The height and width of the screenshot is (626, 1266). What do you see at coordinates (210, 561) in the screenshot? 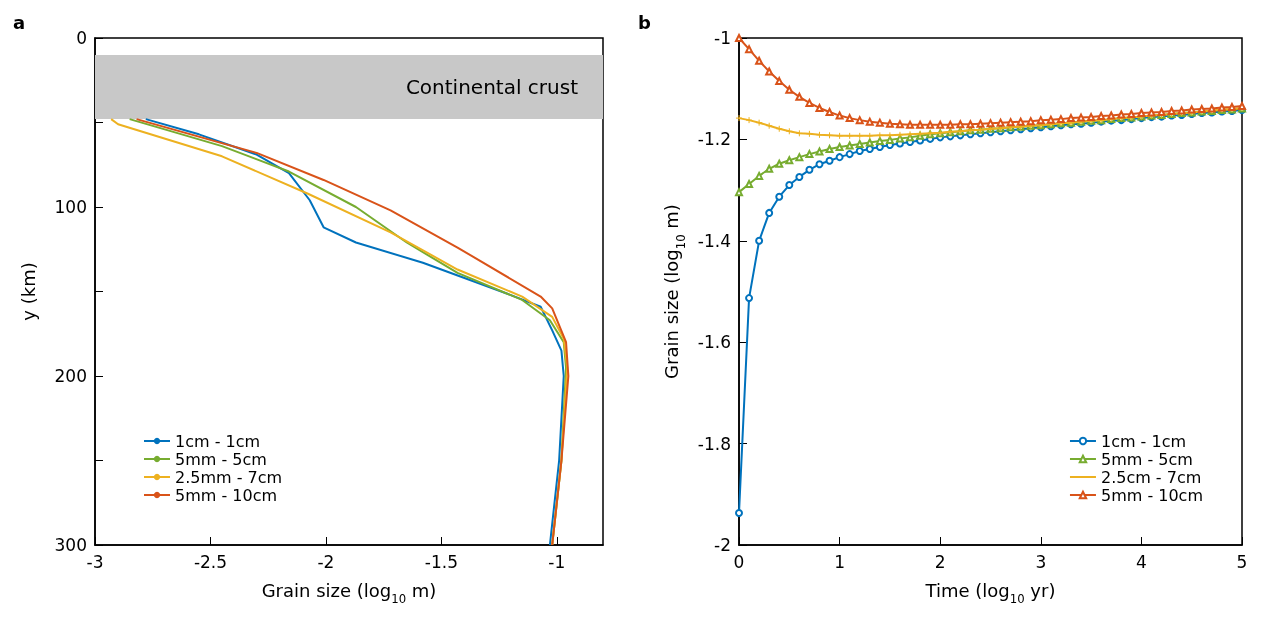
I see `x-tick-label: -2.5` at bounding box center [210, 561].